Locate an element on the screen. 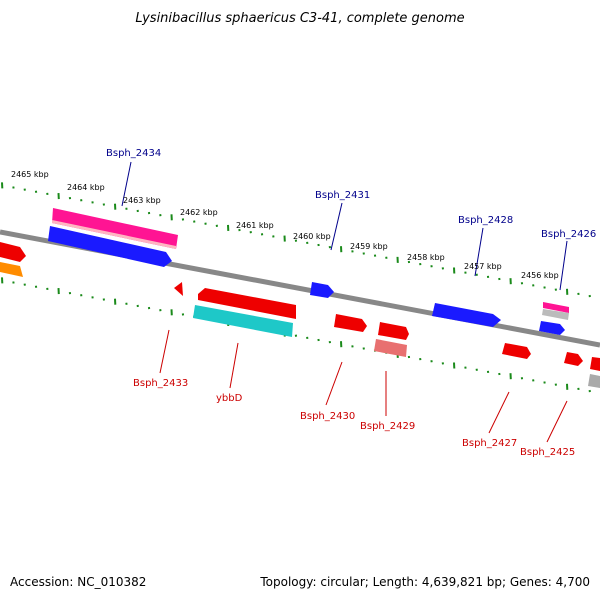 Image resolution: width=600 pixels, height=600 pixels. gene-feature-blue-long is located at coordinates (110, 246).